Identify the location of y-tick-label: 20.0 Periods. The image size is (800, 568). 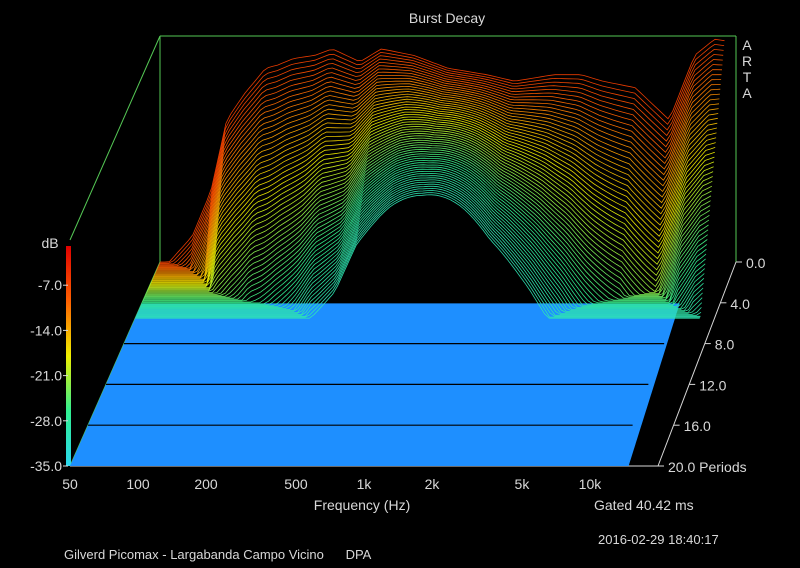
(707, 467).